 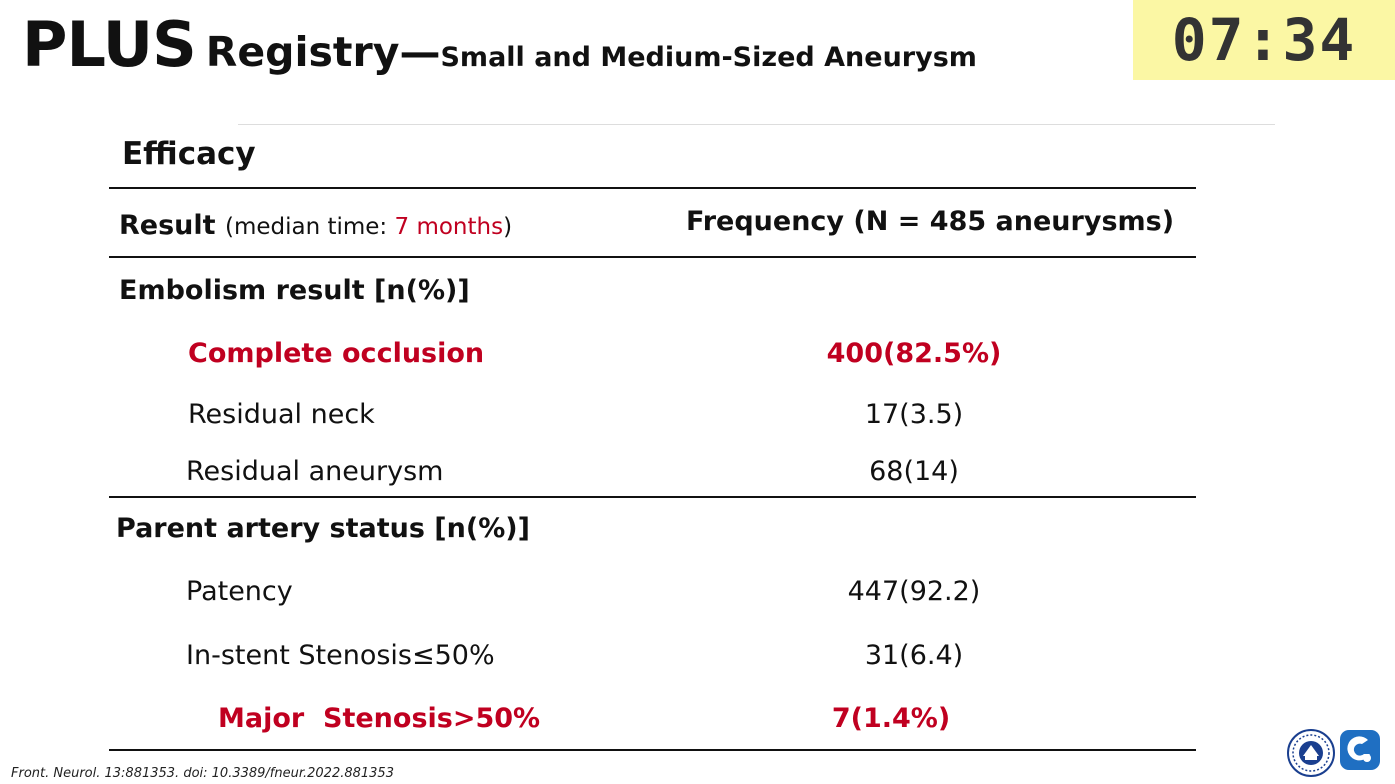 I want to click on table-rule-bottom, so click(x=652, y=750).